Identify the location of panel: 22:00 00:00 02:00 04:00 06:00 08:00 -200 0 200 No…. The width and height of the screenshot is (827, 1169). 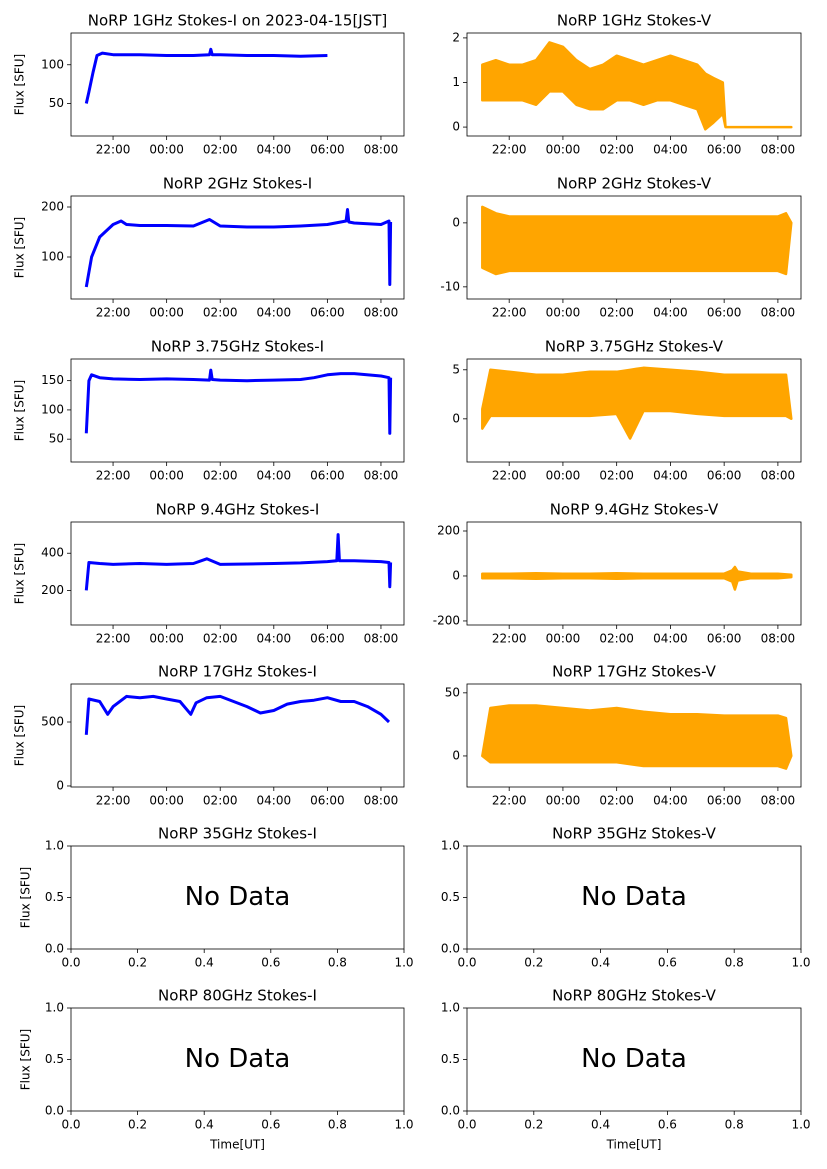
(617, 573).